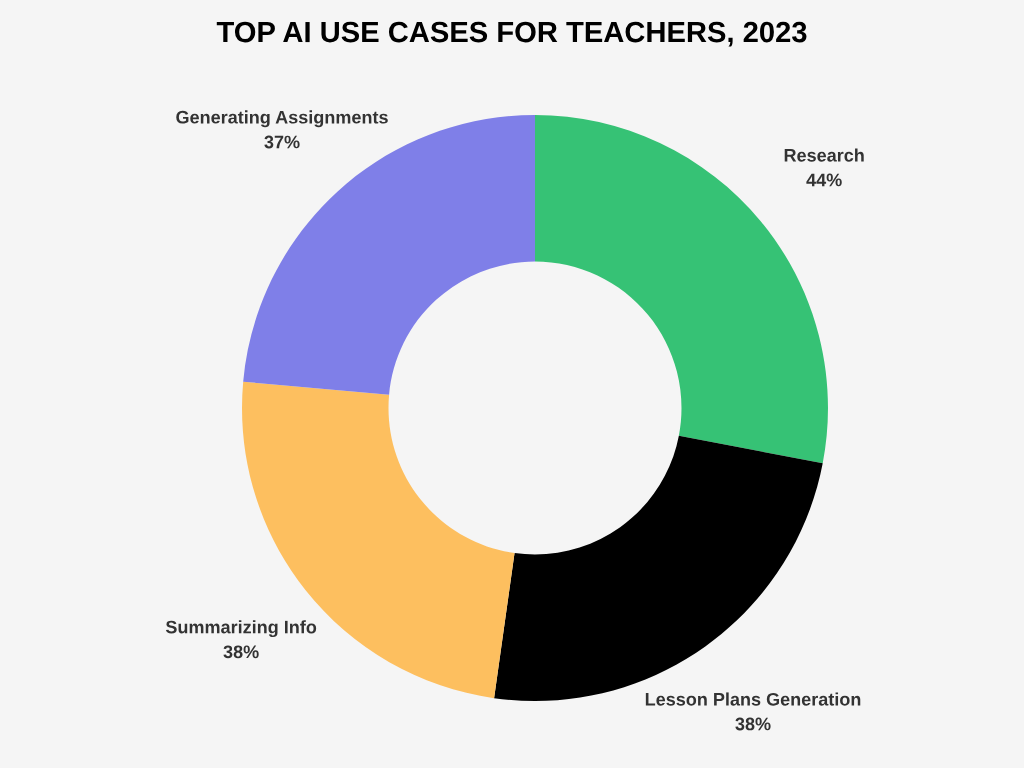  Describe the element at coordinates (282, 142) in the screenshot. I see `data-label: 37%` at that location.